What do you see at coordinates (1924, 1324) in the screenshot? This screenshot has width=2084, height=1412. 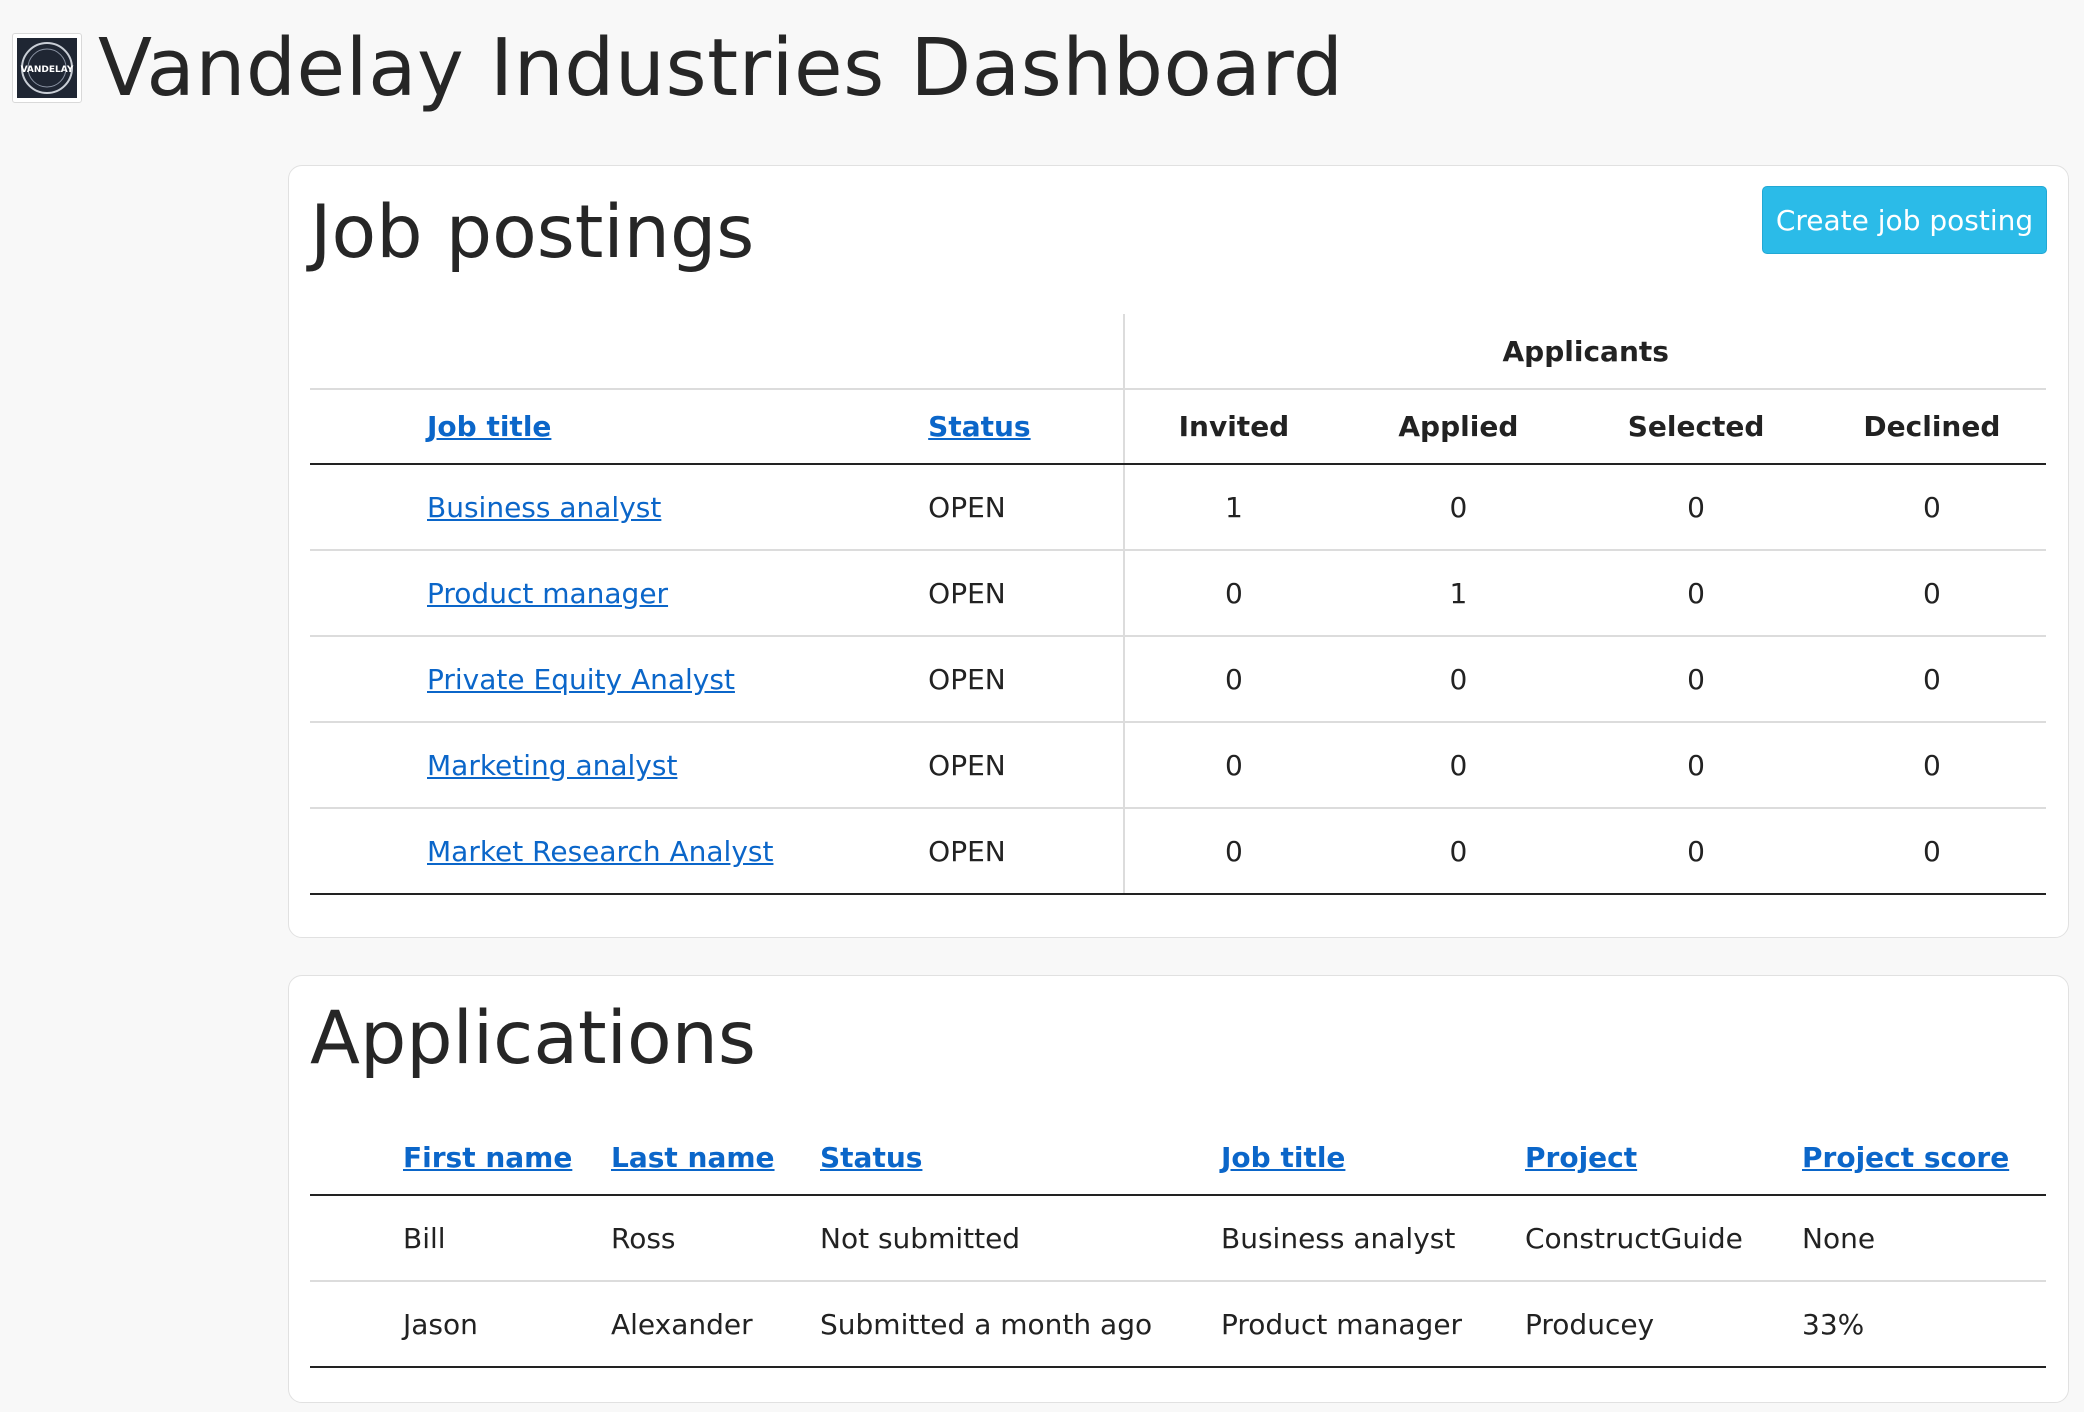 I see `project-score-cell: 33%` at bounding box center [1924, 1324].